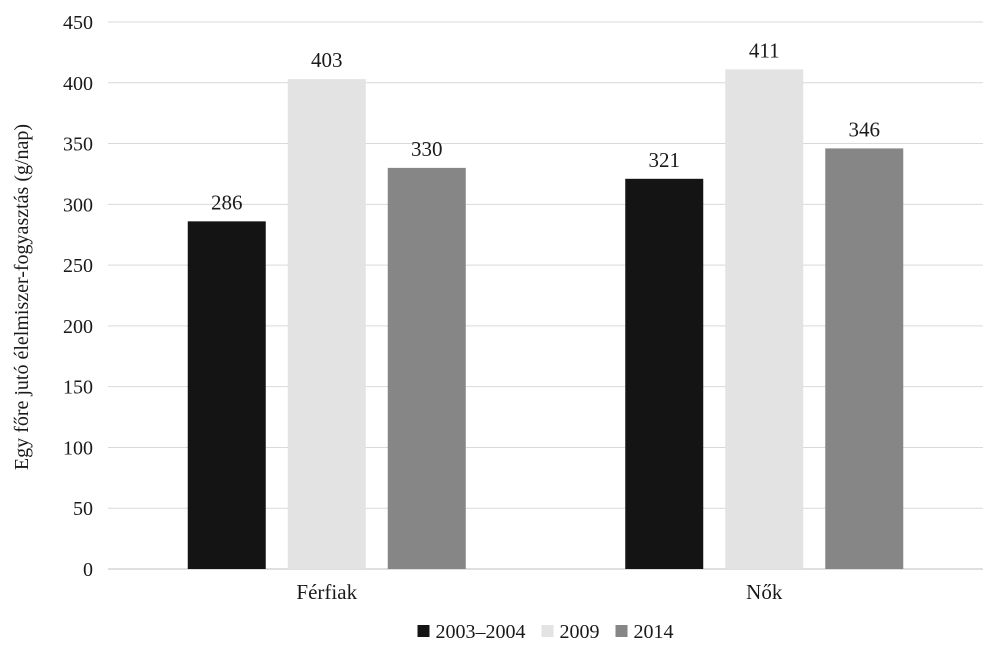  Describe the element at coordinates (88, 570) in the screenshot. I see `y-tick-label: 0` at that location.